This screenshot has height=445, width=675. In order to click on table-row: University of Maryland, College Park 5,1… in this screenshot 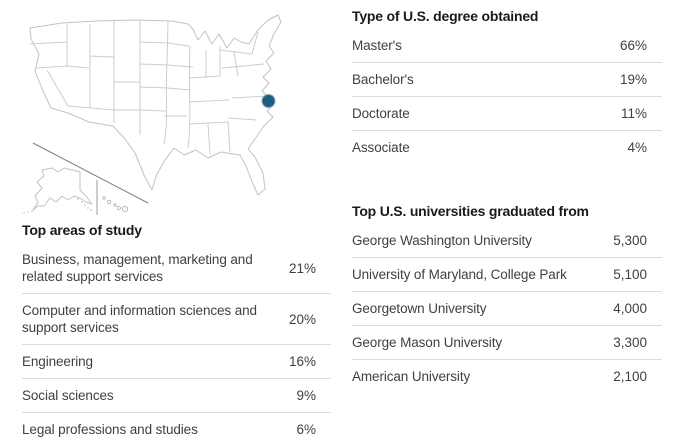, I will do `click(507, 274)`.